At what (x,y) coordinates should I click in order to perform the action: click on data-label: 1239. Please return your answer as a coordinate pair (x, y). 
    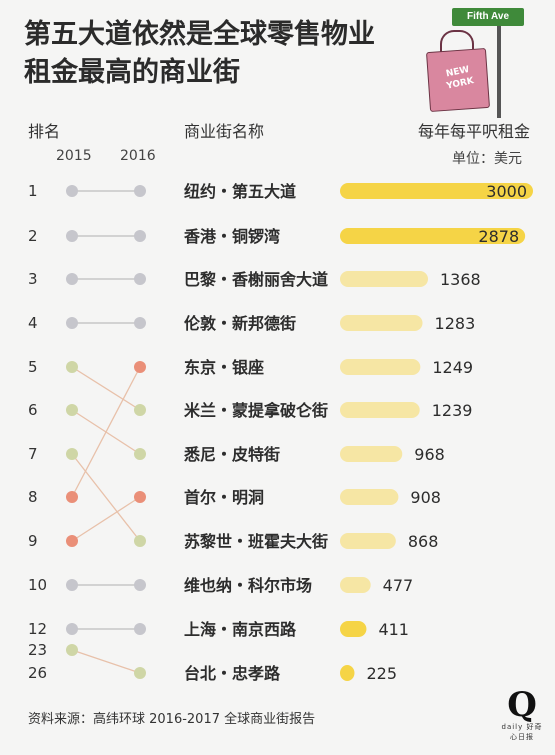
    Looking at the image, I should click on (452, 410).